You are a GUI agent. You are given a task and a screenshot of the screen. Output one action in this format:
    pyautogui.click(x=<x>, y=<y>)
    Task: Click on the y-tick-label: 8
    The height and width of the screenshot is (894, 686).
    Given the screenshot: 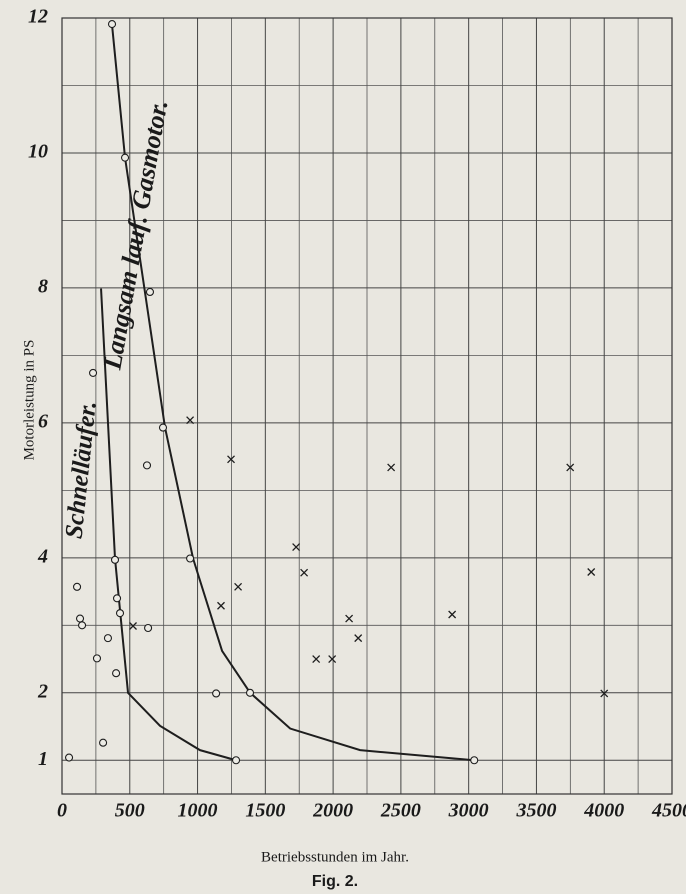 What is the action you would take?
    pyautogui.click(x=43, y=287)
    